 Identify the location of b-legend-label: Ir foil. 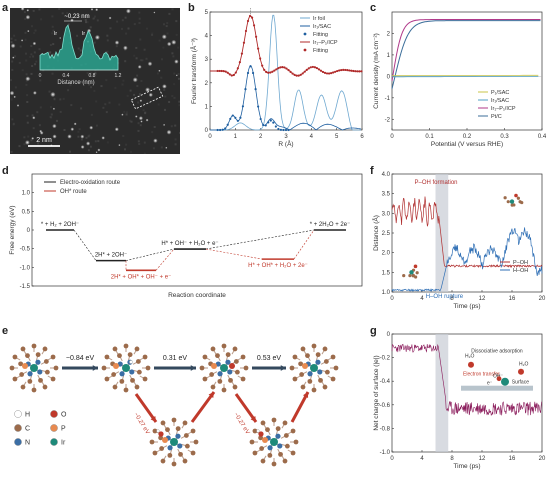
(319, 19).